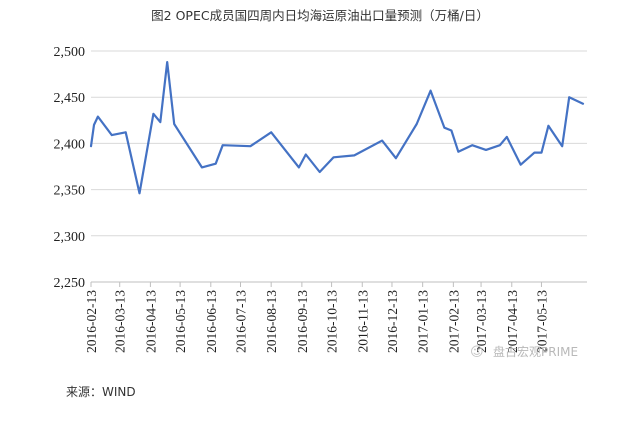  Describe the element at coordinates (120, 321) in the screenshot. I see `x-tick-label: 2016-03-13` at that location.